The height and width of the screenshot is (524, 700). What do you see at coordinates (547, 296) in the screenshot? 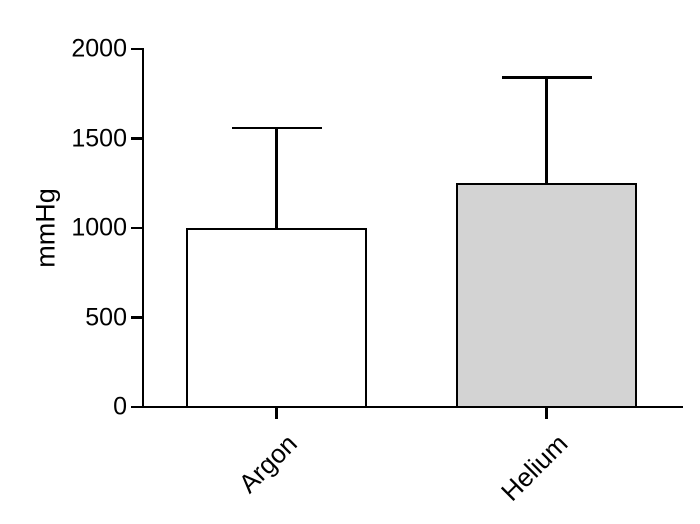
I see `bar-helium` at bounding box center [547, 296].